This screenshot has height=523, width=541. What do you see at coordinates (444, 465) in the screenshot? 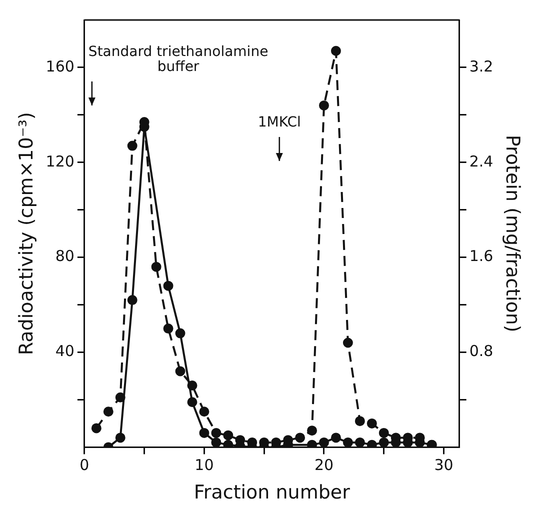
I see `x-tick-label: 30` at bounding box center [444, 465].